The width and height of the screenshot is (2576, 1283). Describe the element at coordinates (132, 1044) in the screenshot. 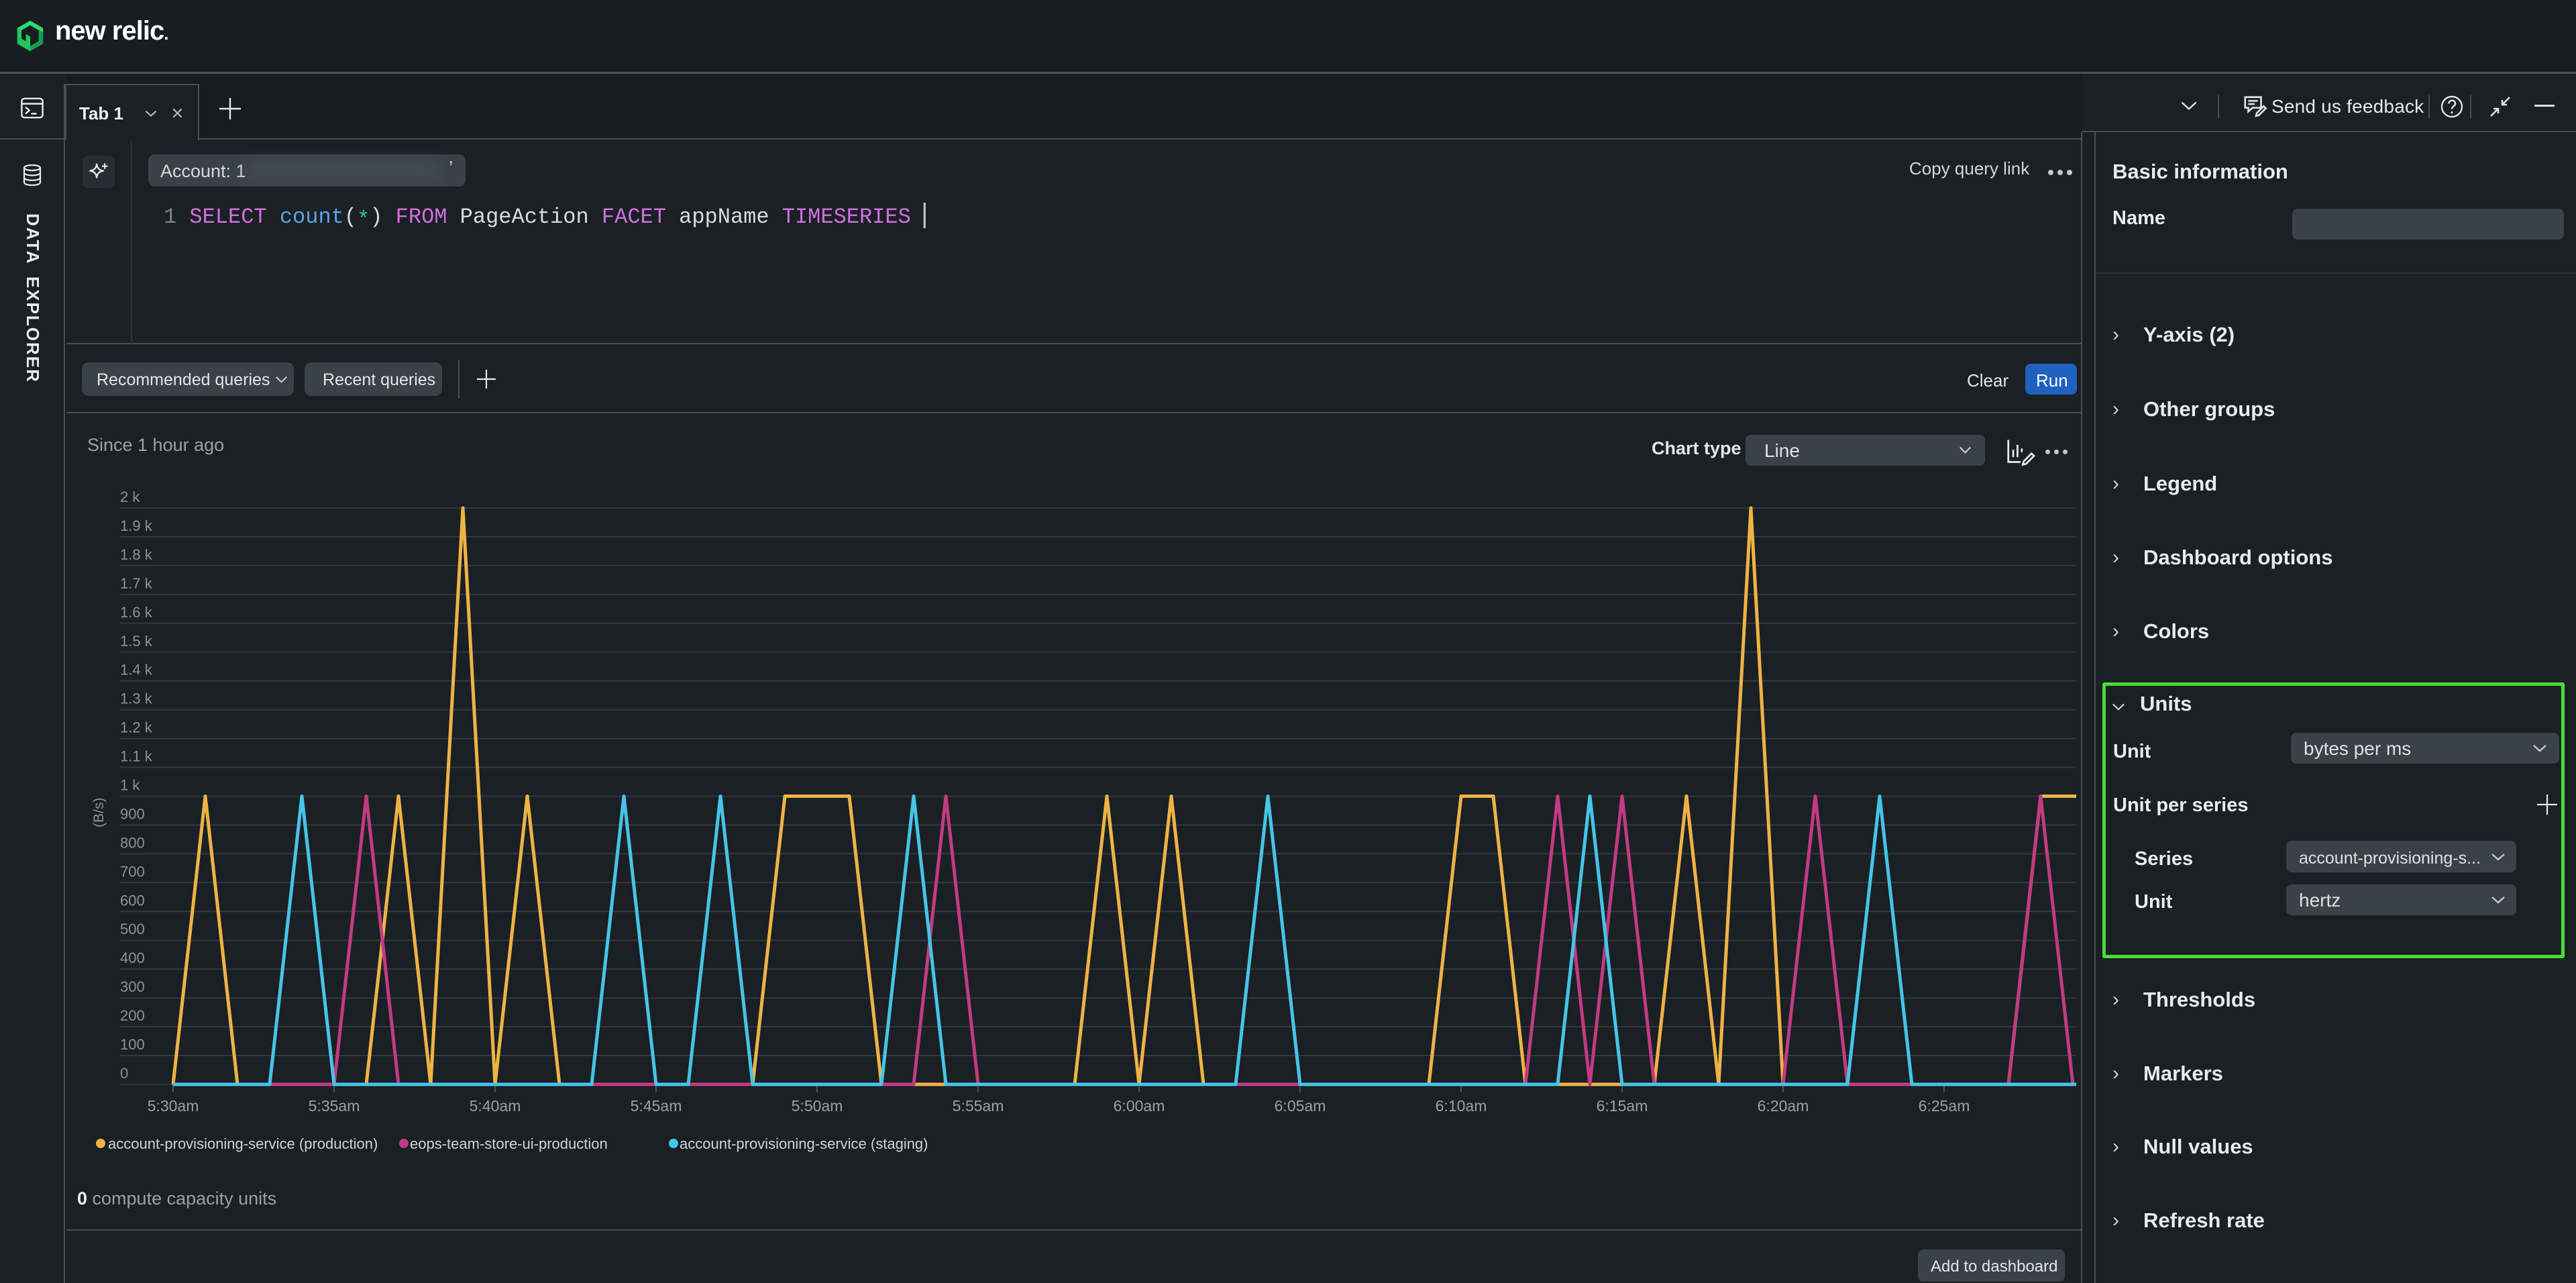

I see `svg-text: 100` at that location.